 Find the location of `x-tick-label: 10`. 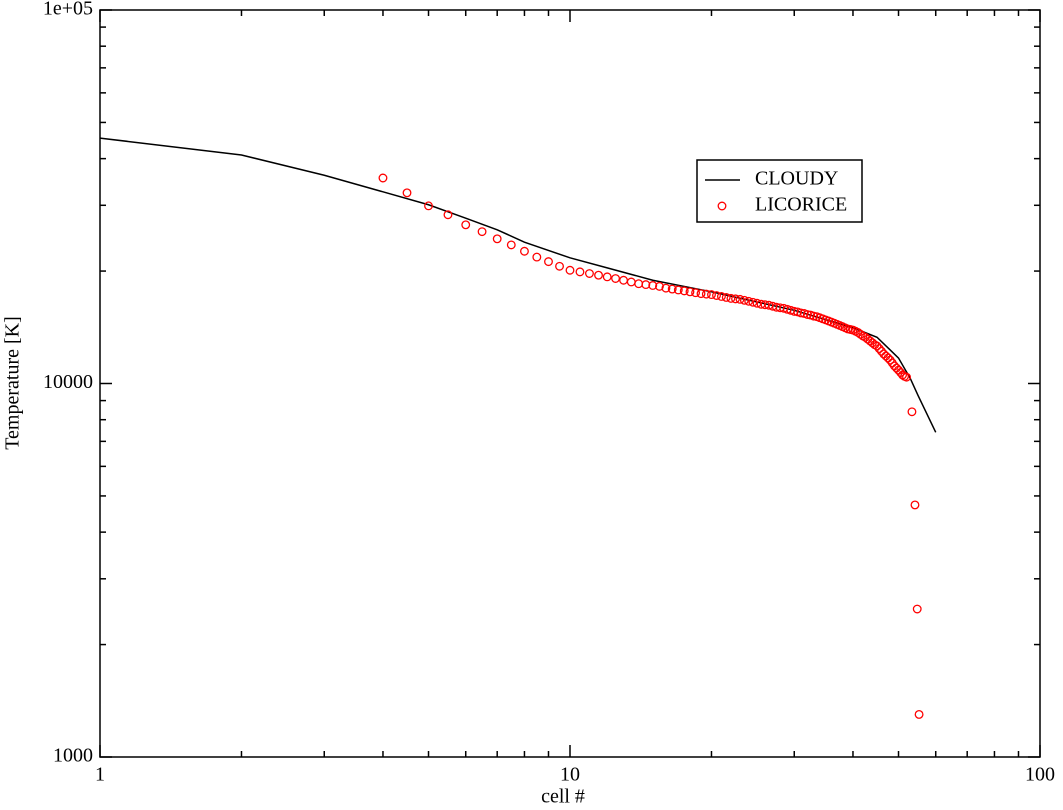

x-tick-label: 10 is located at coordinates (570, 775).